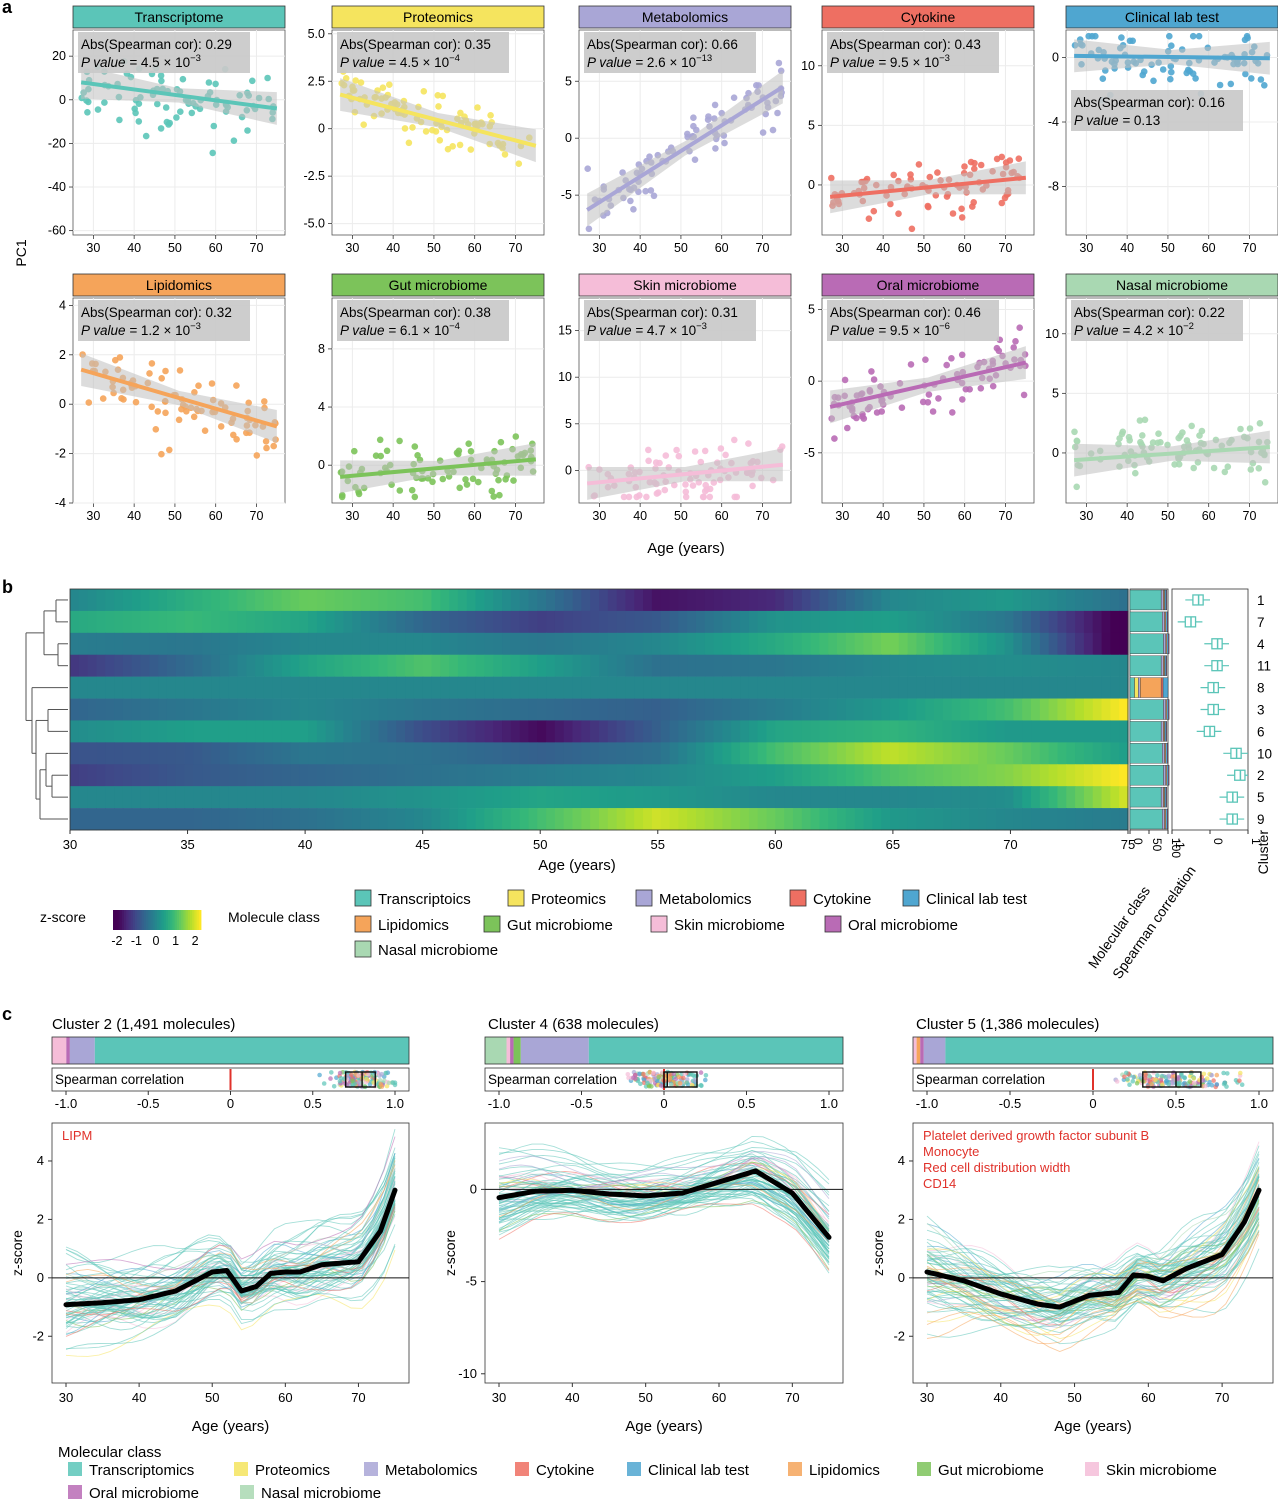  Describe the element at coordinates (68, 1050) in the screenshot. I see `composition-segment` at that location.